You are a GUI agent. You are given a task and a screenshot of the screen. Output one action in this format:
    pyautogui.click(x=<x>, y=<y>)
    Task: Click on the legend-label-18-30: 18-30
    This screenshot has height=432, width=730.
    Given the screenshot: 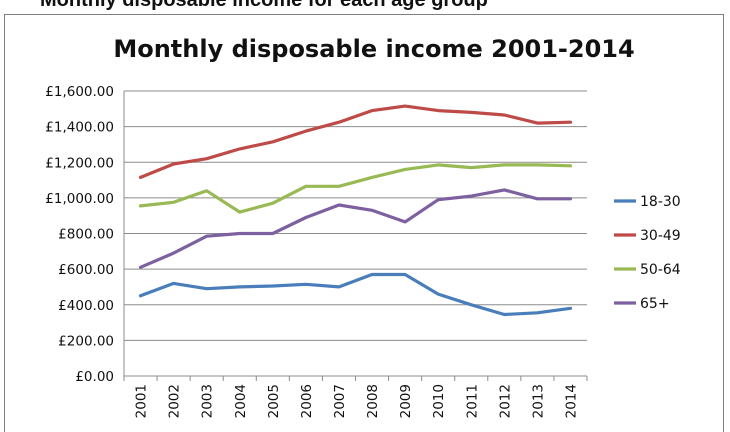 What is the action you would take?
    pyautogui.click(x=660, y=202)
    